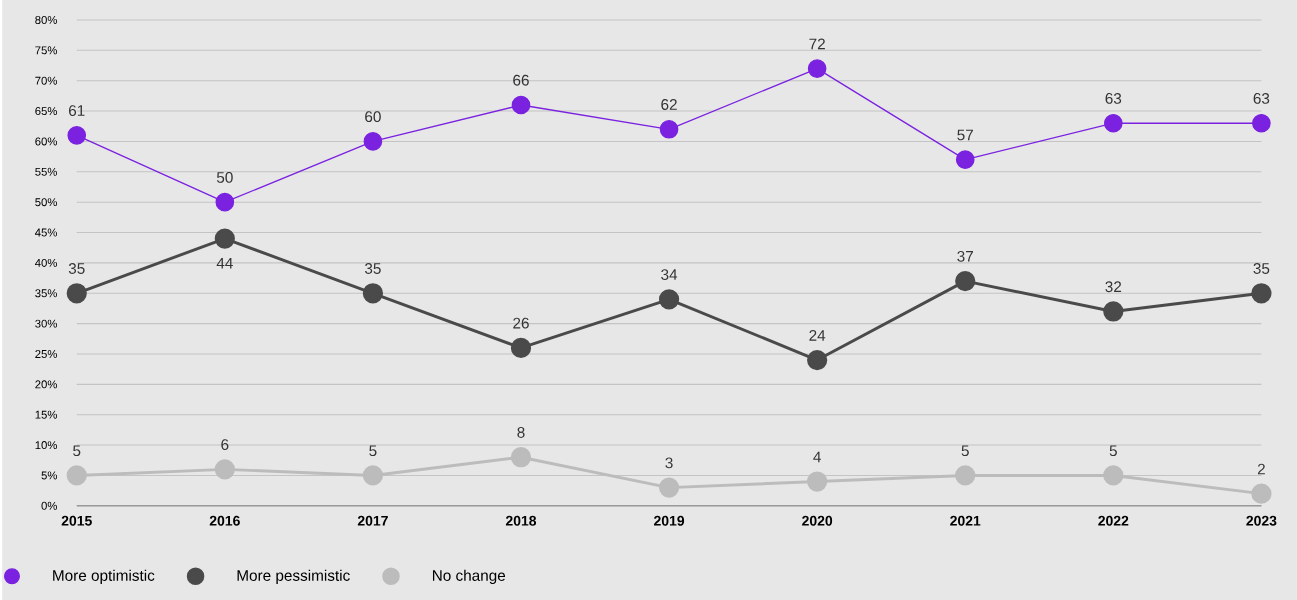 The image size is (1297, 600). Describe the element at coordinates (46, 384) in the screenshot. I see `y-tick-label: 20%` at that location.